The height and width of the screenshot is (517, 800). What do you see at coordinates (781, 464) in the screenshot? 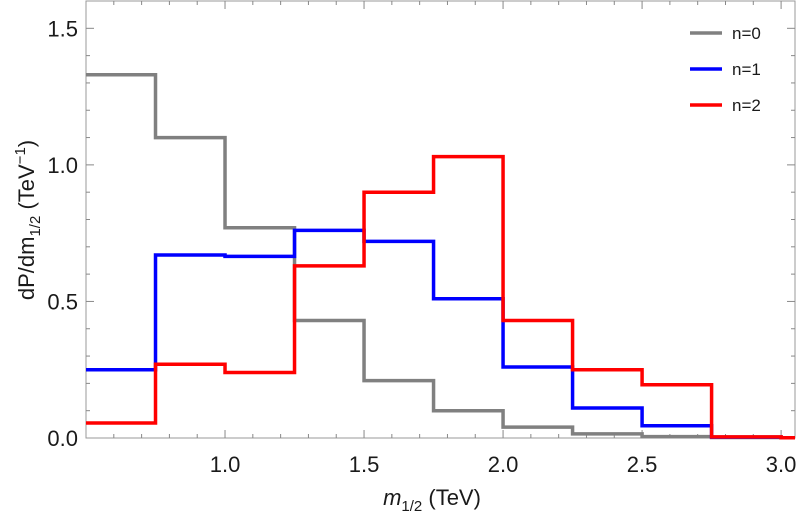
I see `x-tick-label: 3.0` at bounding box center [781, 464].